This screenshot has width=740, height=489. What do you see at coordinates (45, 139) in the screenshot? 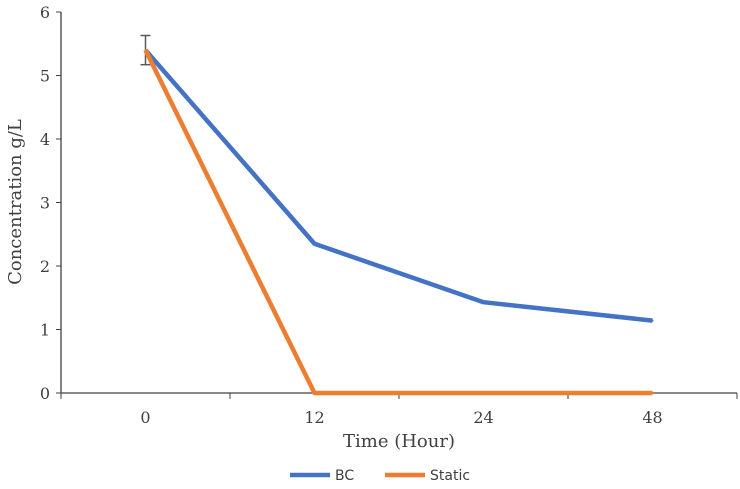
I see `y-tick-label: 4` at bounding box center [45, 139].